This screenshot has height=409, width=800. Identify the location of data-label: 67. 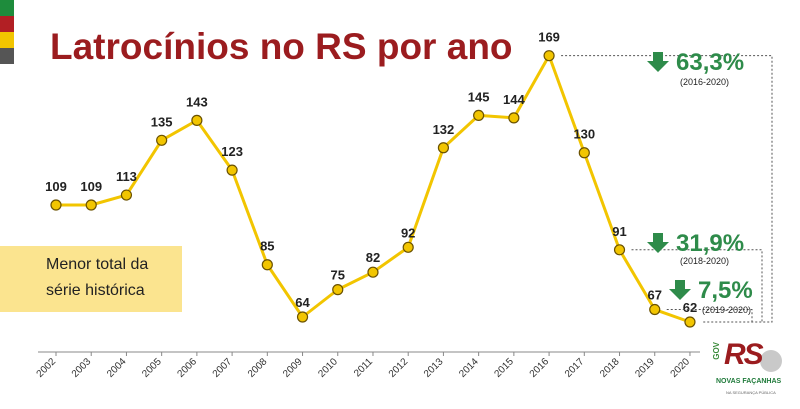
(655, 295).